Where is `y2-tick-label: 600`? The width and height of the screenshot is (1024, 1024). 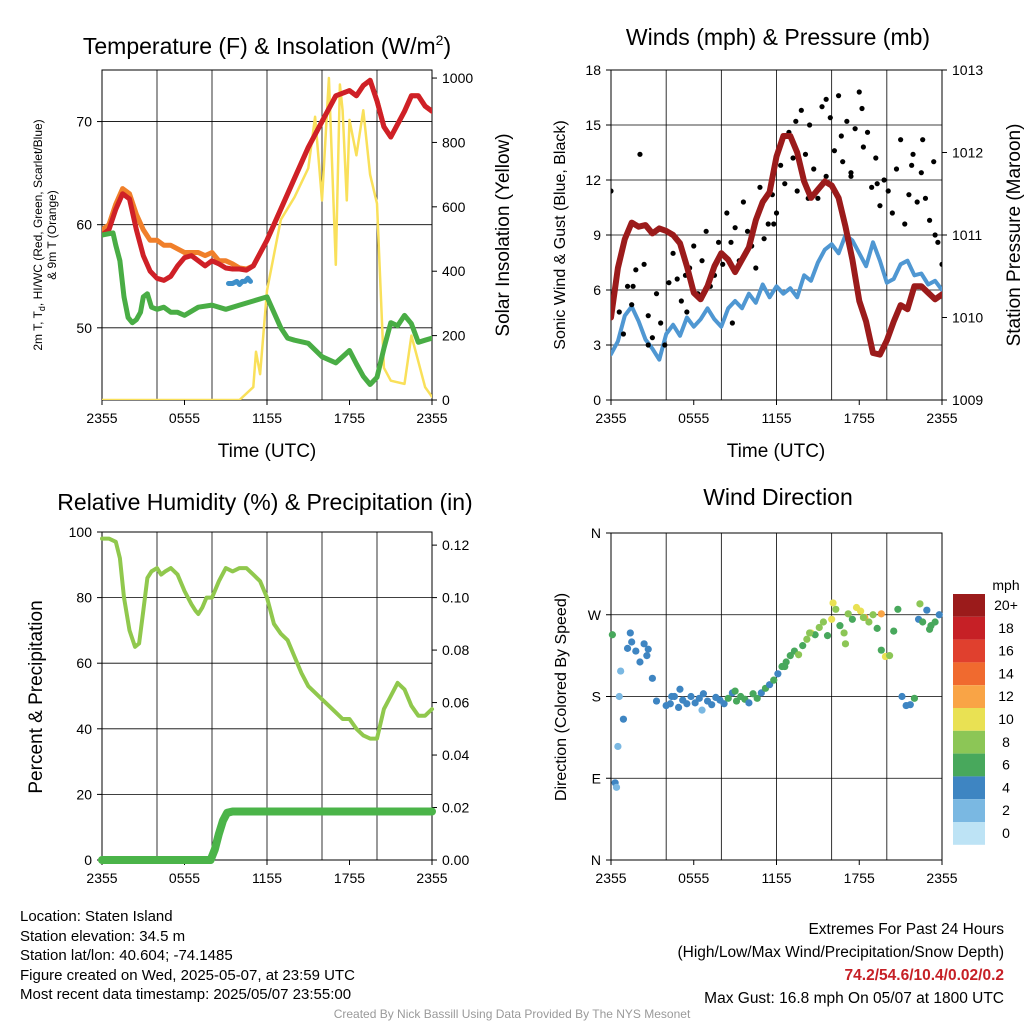
y2-tick-label: 600 is located at coordinates (454, 207).